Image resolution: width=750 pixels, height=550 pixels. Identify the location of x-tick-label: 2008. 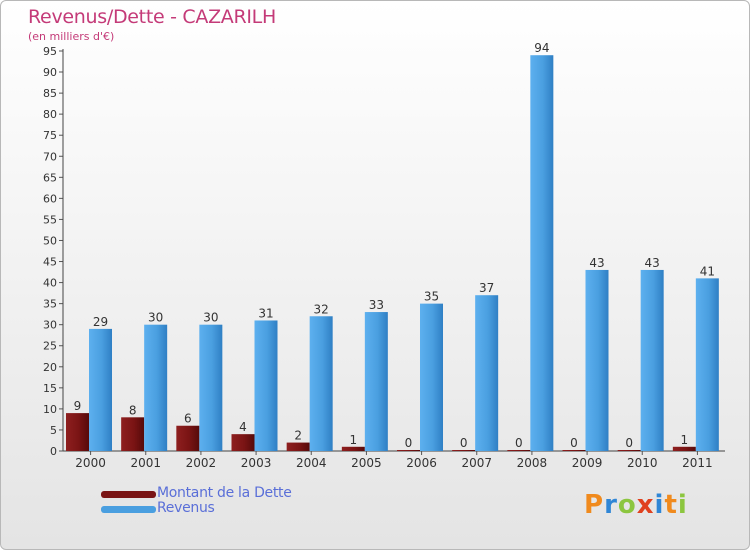
(532, 463).